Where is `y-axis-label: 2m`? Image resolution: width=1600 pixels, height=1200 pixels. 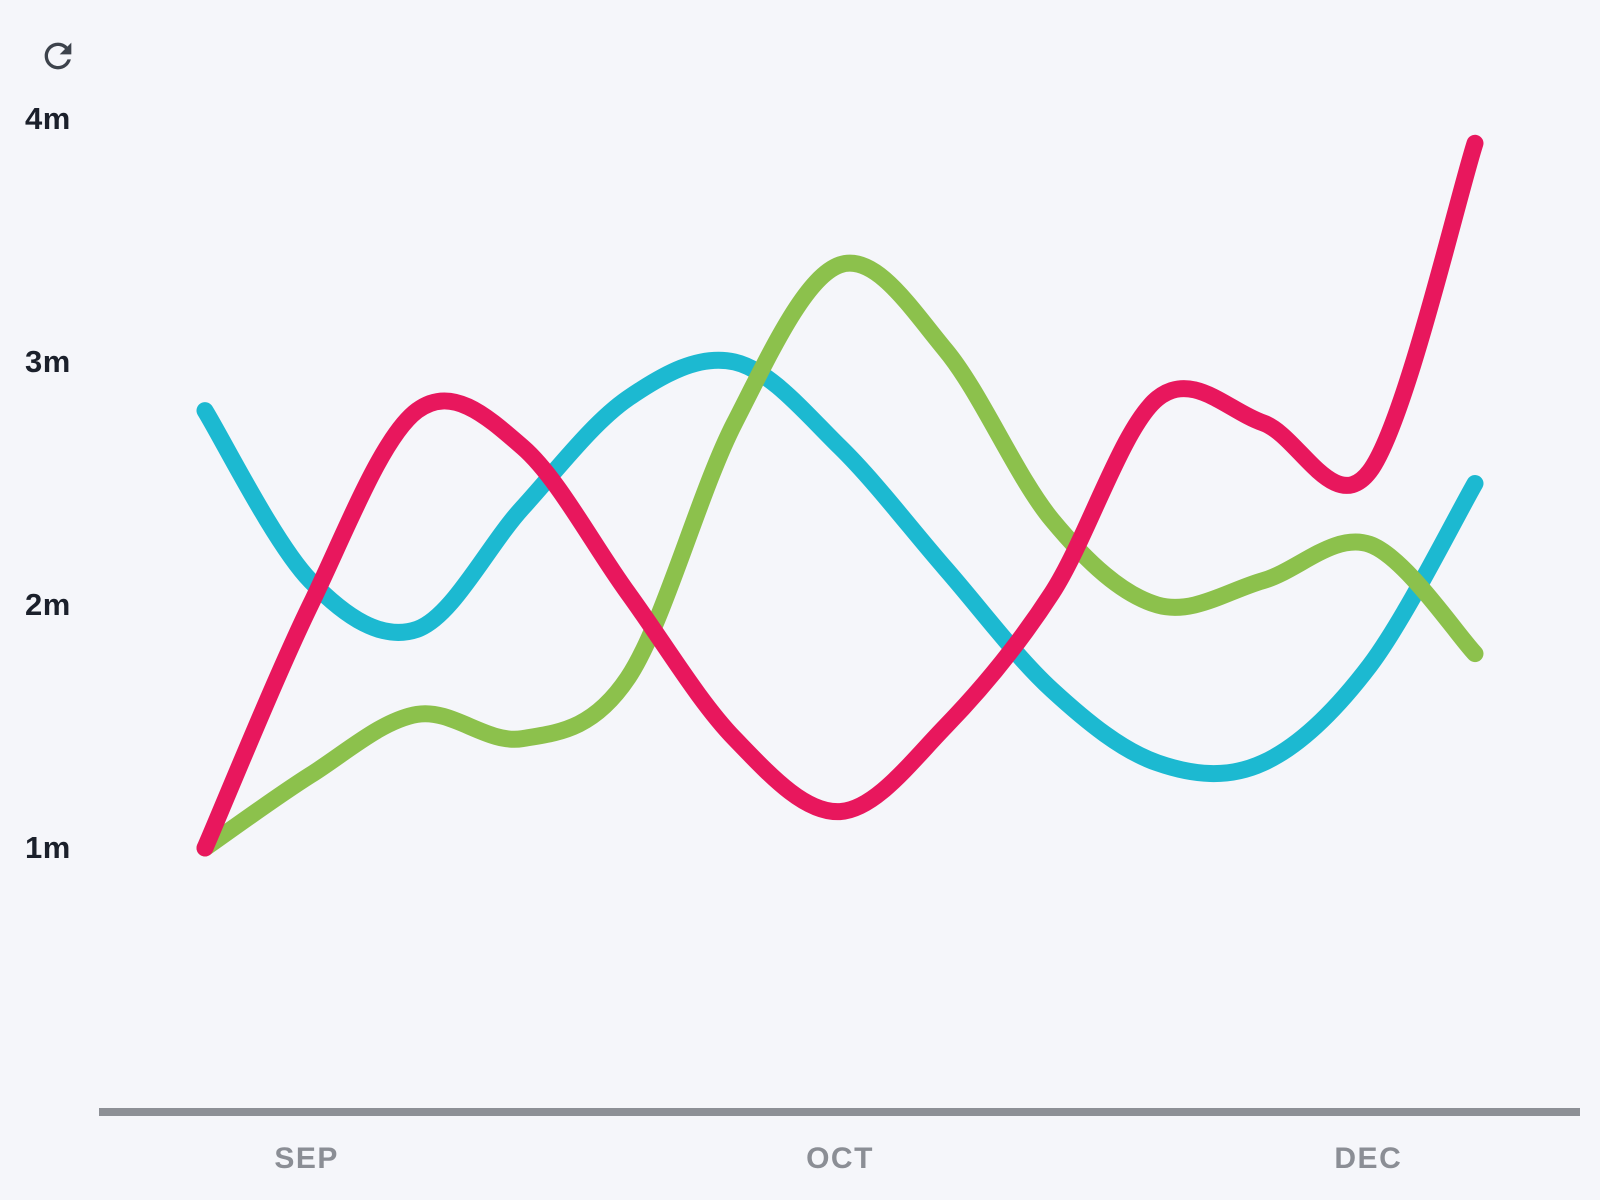 y-axis-label: 2m is located at coordinates (48, 604).